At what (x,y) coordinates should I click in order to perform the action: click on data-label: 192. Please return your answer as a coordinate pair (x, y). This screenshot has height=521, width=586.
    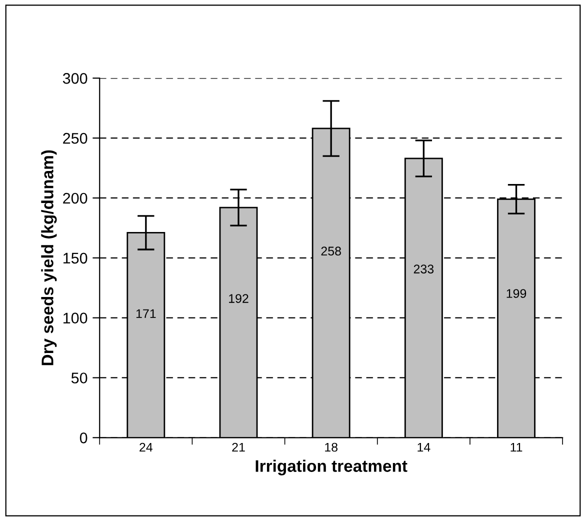
    Looking at the image, I should click on (238, 298).